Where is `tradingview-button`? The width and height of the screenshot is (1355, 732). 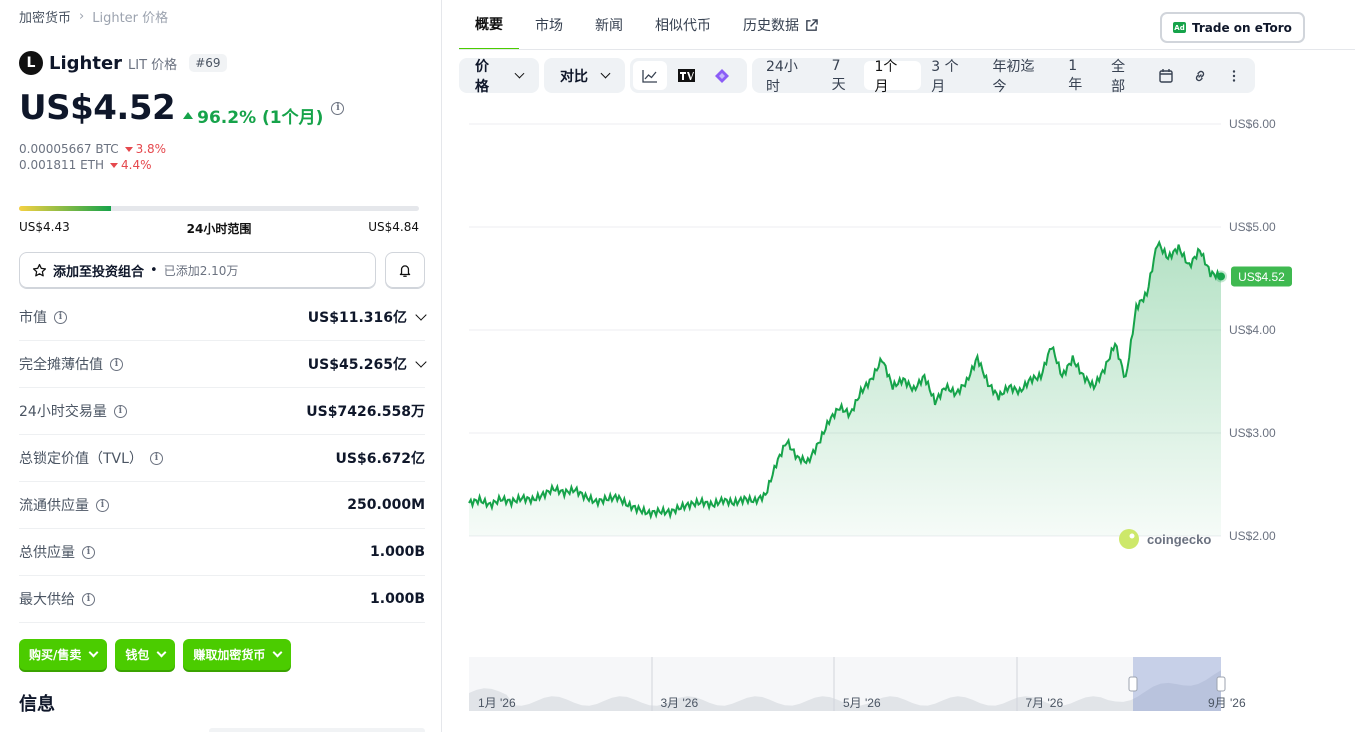
tradingview-button is located at coordinates (686, 75).